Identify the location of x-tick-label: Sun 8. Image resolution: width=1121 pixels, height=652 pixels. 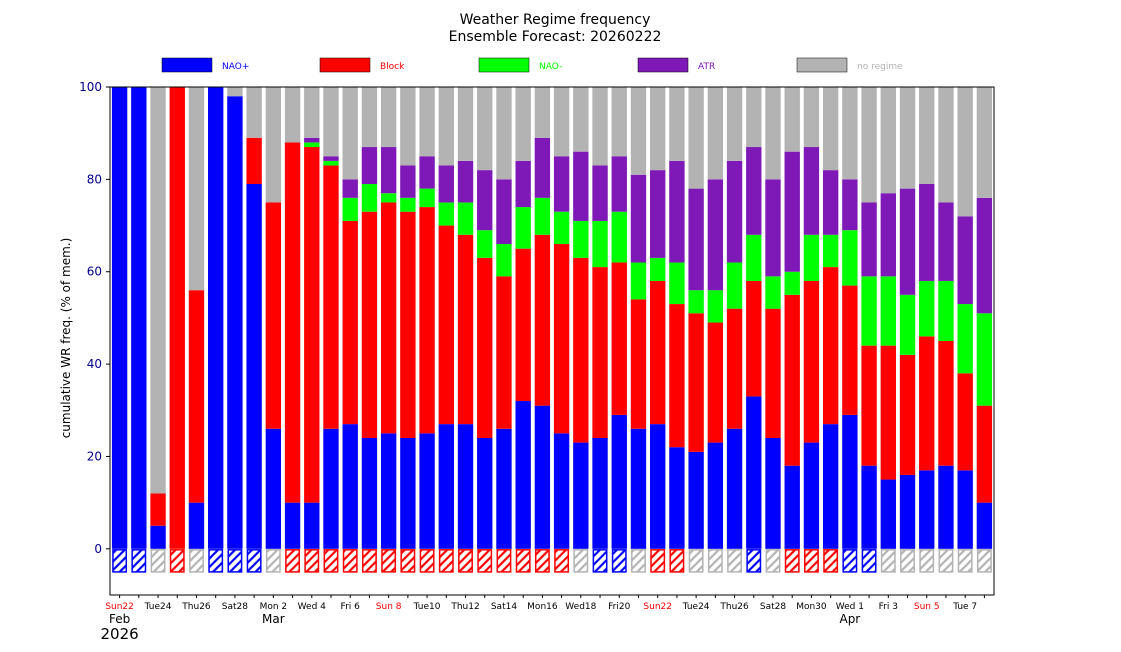
(389, 607).